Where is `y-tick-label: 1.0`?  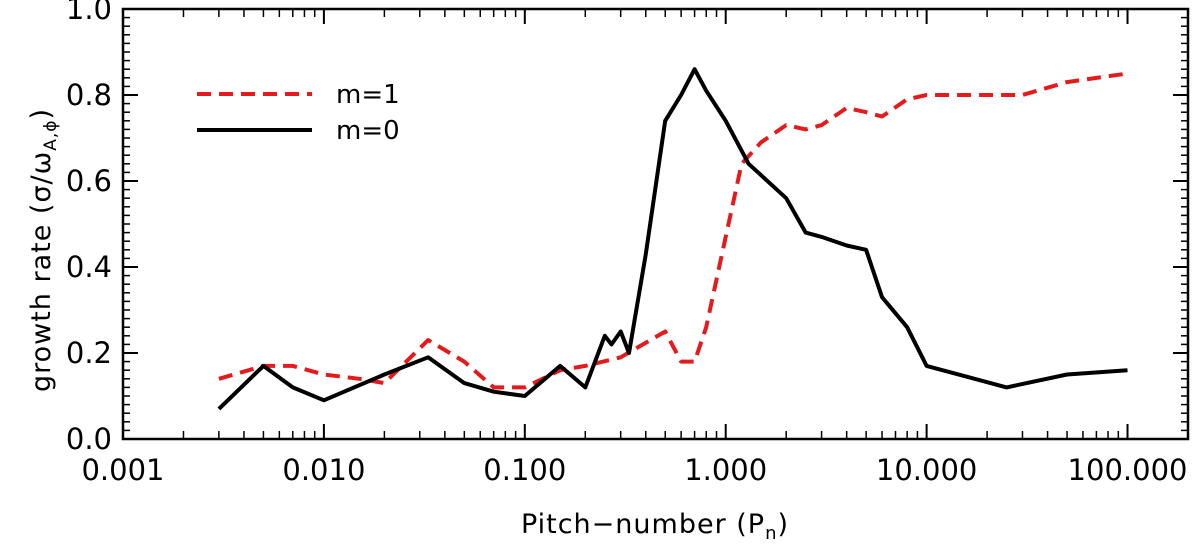 y-tick-label: 1.0 is located at coordinates (89, 13).